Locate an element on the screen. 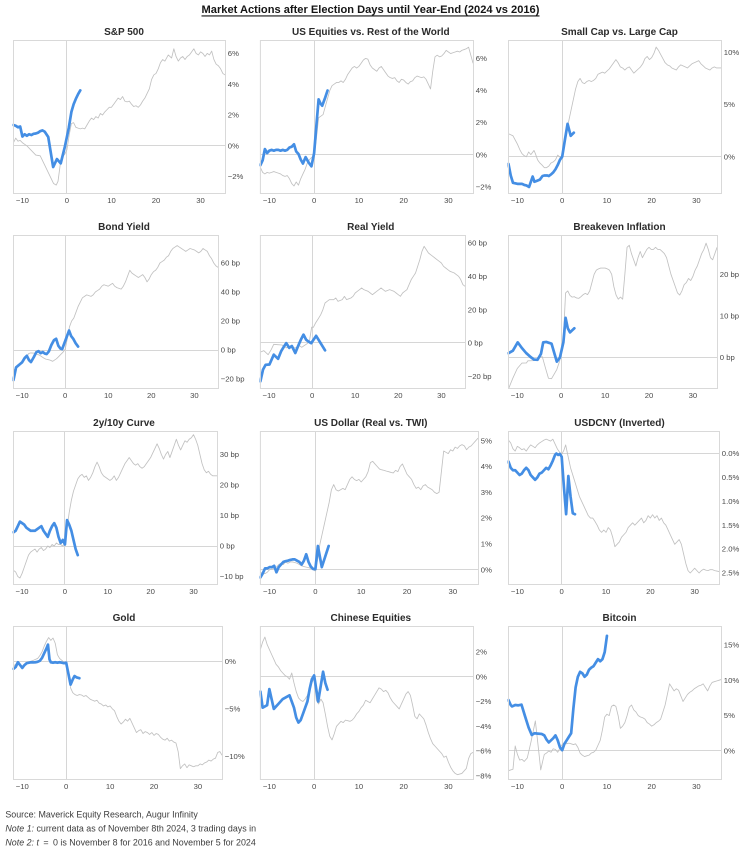  svg-text: 60 bp is located at coordinates (230, 263).